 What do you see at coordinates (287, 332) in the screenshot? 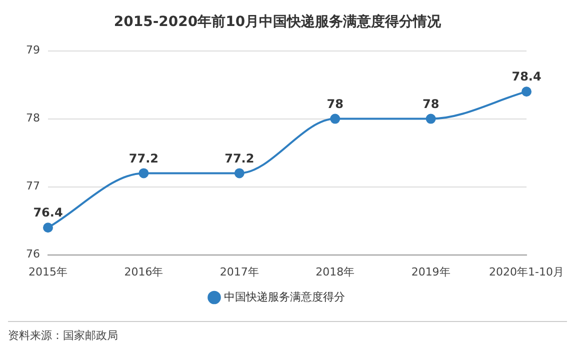
I see `text: 资料来源：国家邮政局` at bounding box center [287, 332].